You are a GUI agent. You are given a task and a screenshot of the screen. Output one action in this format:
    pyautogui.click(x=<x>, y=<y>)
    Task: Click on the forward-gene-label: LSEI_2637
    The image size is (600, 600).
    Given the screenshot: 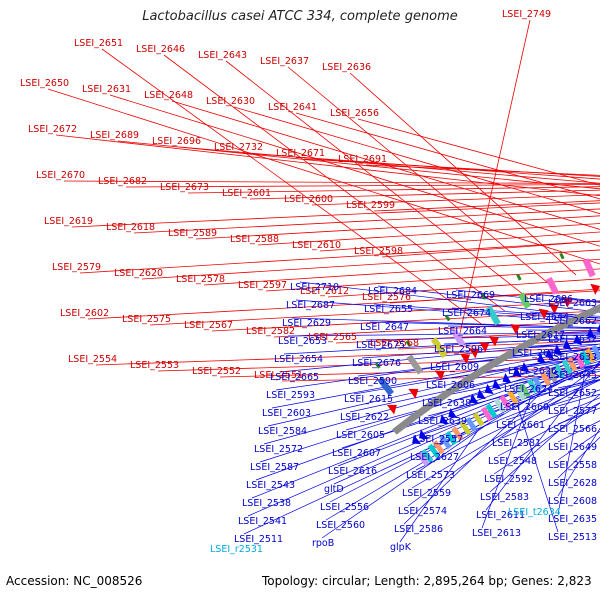 What is the action you would take?
    pyautogui.click(x=284, y=61)
    